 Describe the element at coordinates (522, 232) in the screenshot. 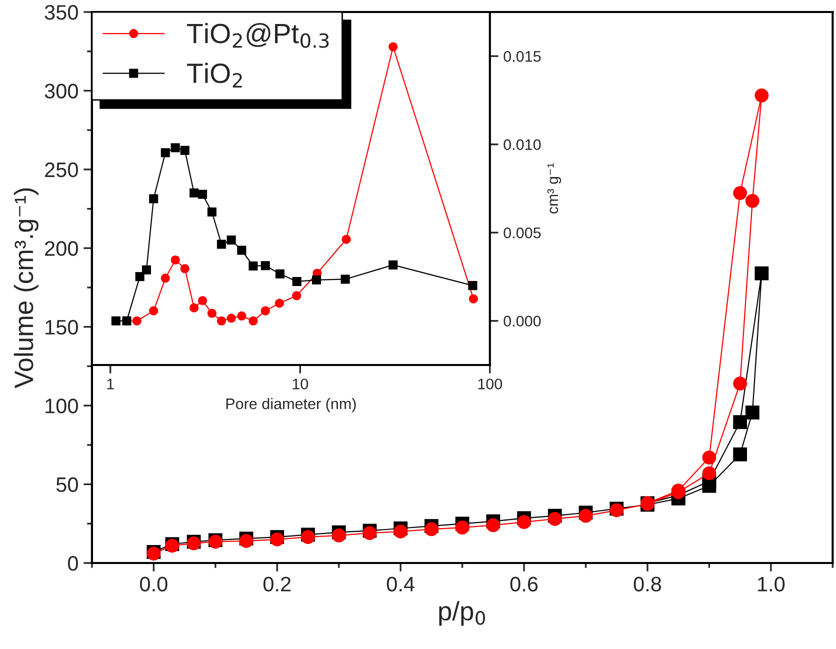

I see `y-tick-label: 0.005` at that location.